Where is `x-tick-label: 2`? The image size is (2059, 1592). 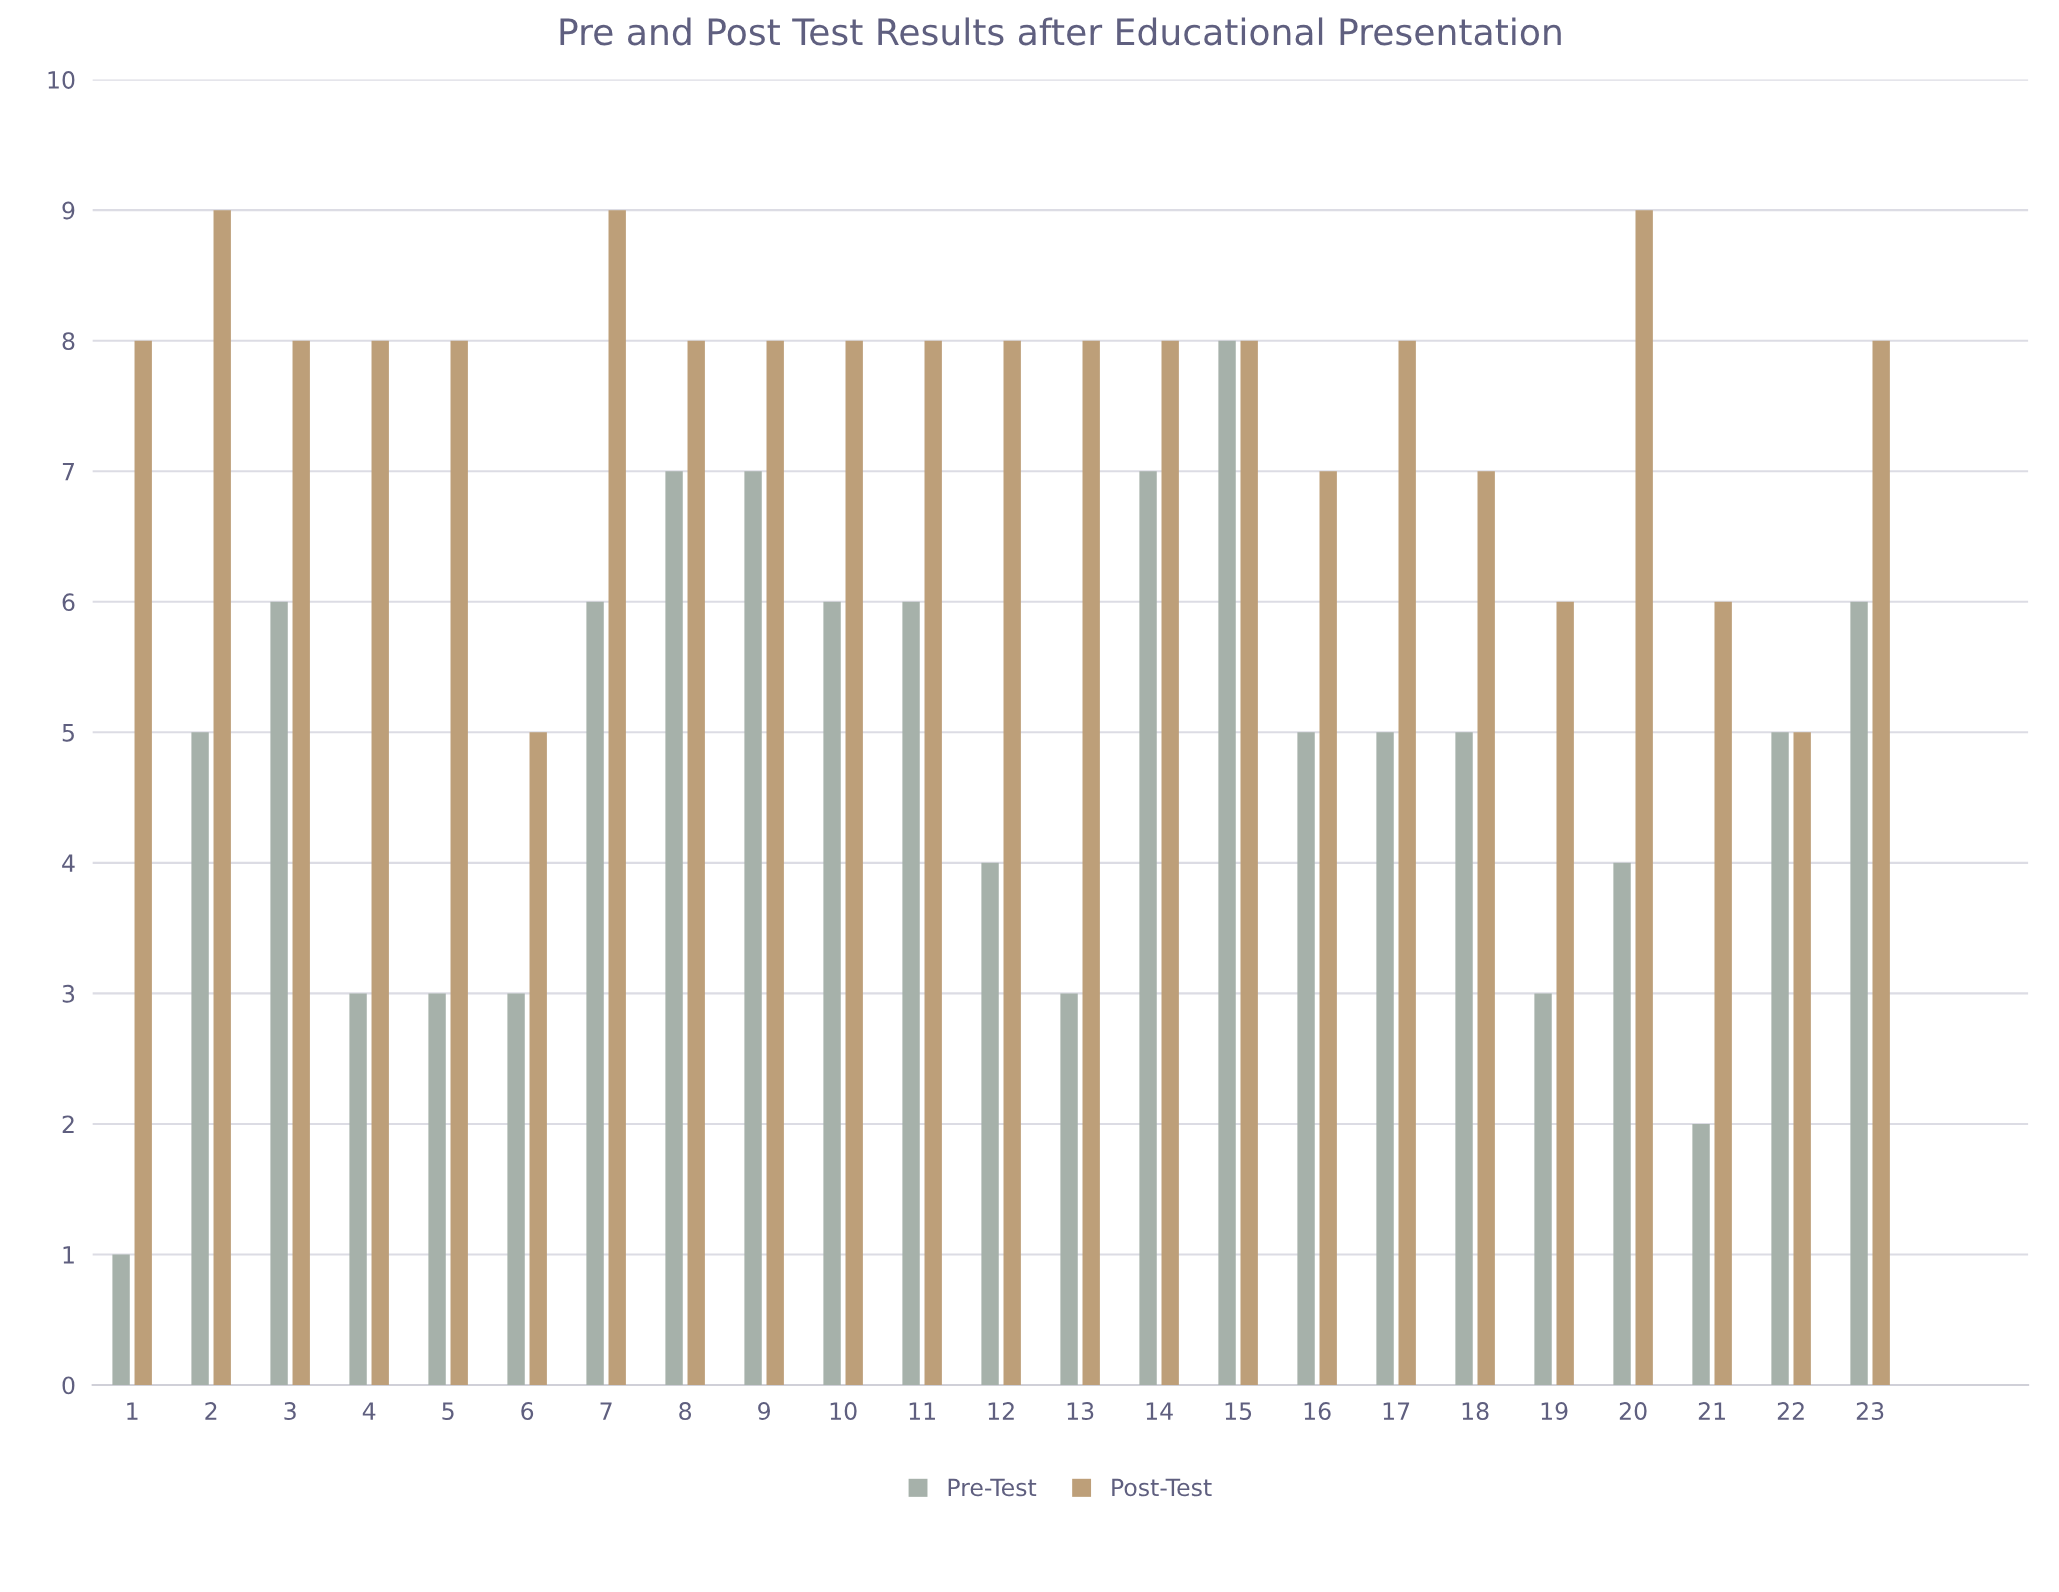
x-tick-label: 2 is located at coordinates (211, 1411).